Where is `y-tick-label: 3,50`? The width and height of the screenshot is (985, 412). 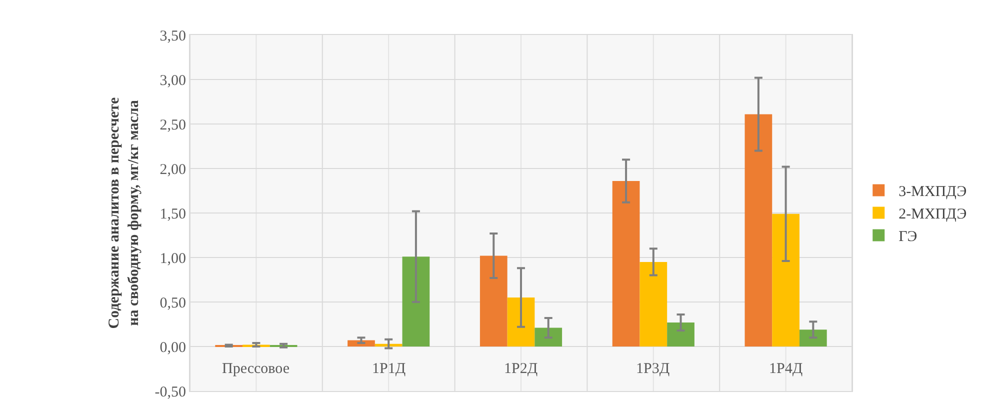
y-tick-label: 3,50 is located at coordinates (173, 36).